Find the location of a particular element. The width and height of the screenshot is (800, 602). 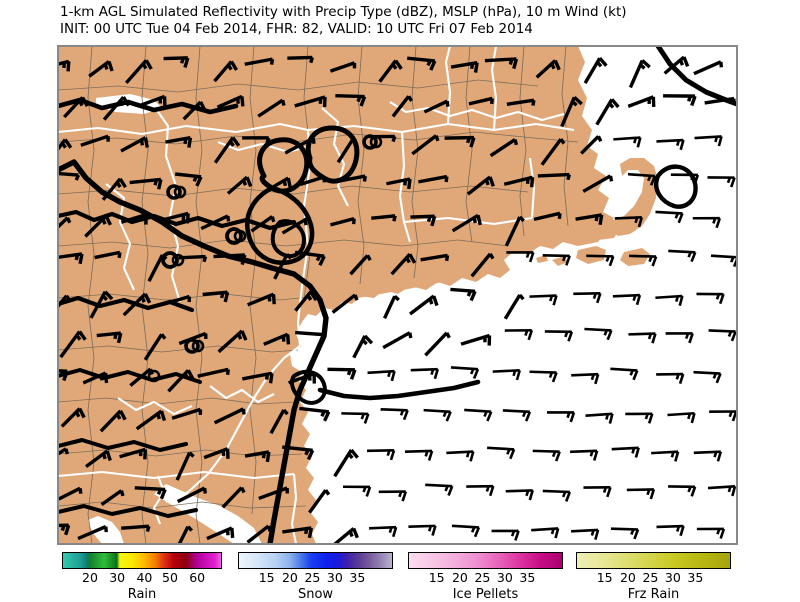

colorbar-tick-label: 60 is located at coordinates (197, 577).